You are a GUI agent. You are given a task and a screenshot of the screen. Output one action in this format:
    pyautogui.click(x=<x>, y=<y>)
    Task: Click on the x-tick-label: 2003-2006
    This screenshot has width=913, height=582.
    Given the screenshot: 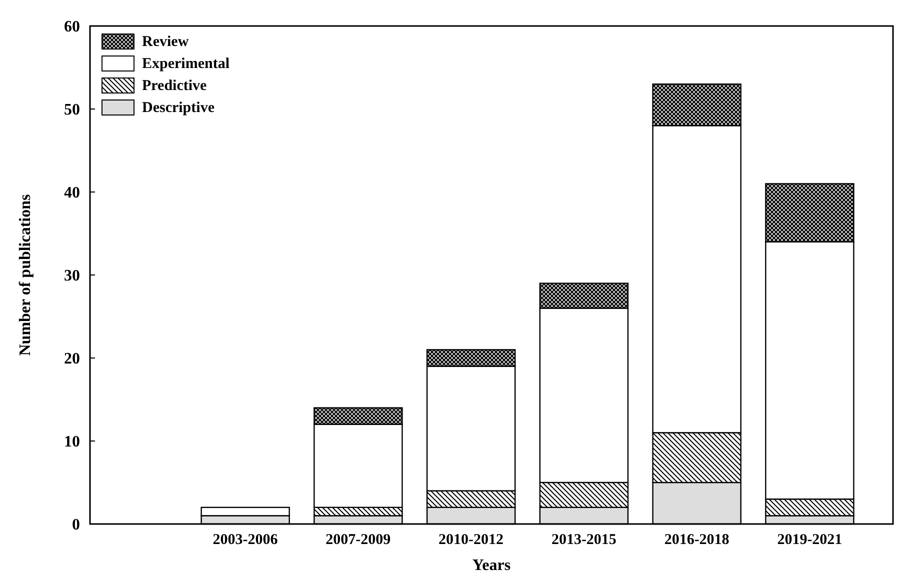 What is the action you would take?
    pyautogui.click(x=245, y=540)
    